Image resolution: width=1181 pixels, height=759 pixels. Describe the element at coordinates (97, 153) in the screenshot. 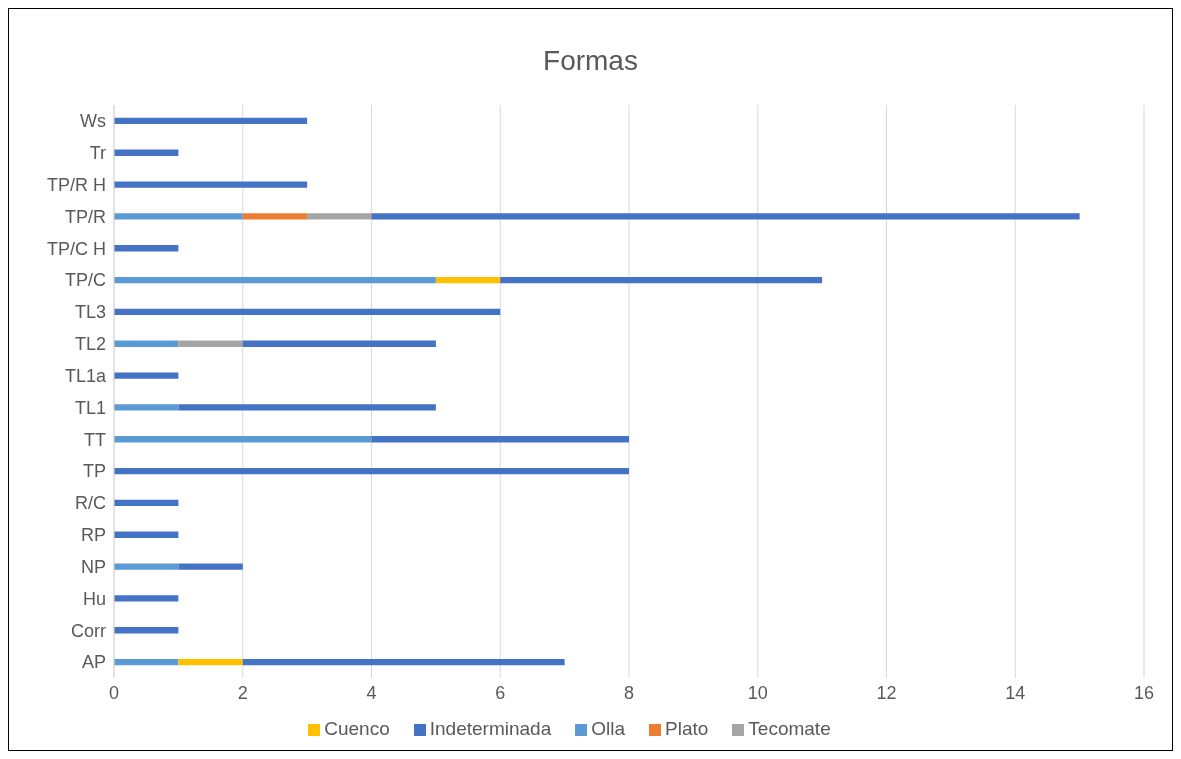

I see `y-tick-label: Tr` at that location.